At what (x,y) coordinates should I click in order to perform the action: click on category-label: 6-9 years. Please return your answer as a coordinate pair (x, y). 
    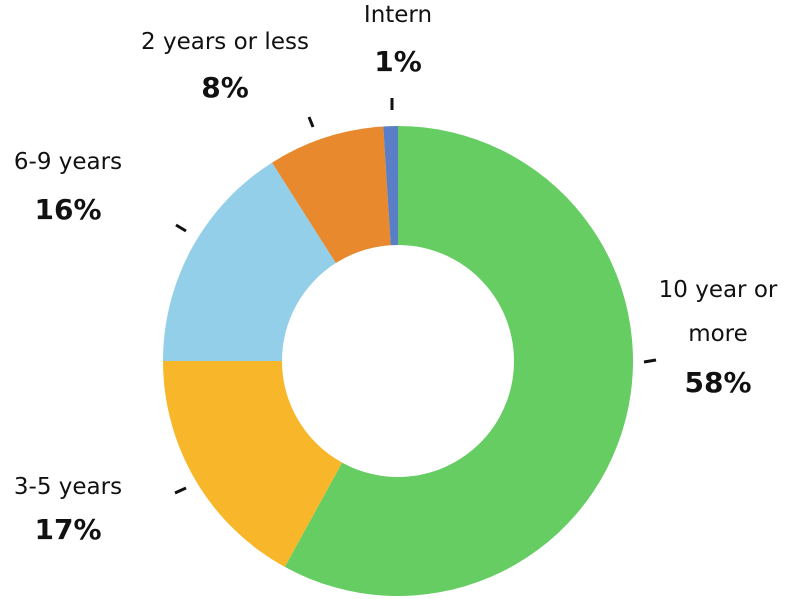
    Looking at the image, I should click on (68, 162).